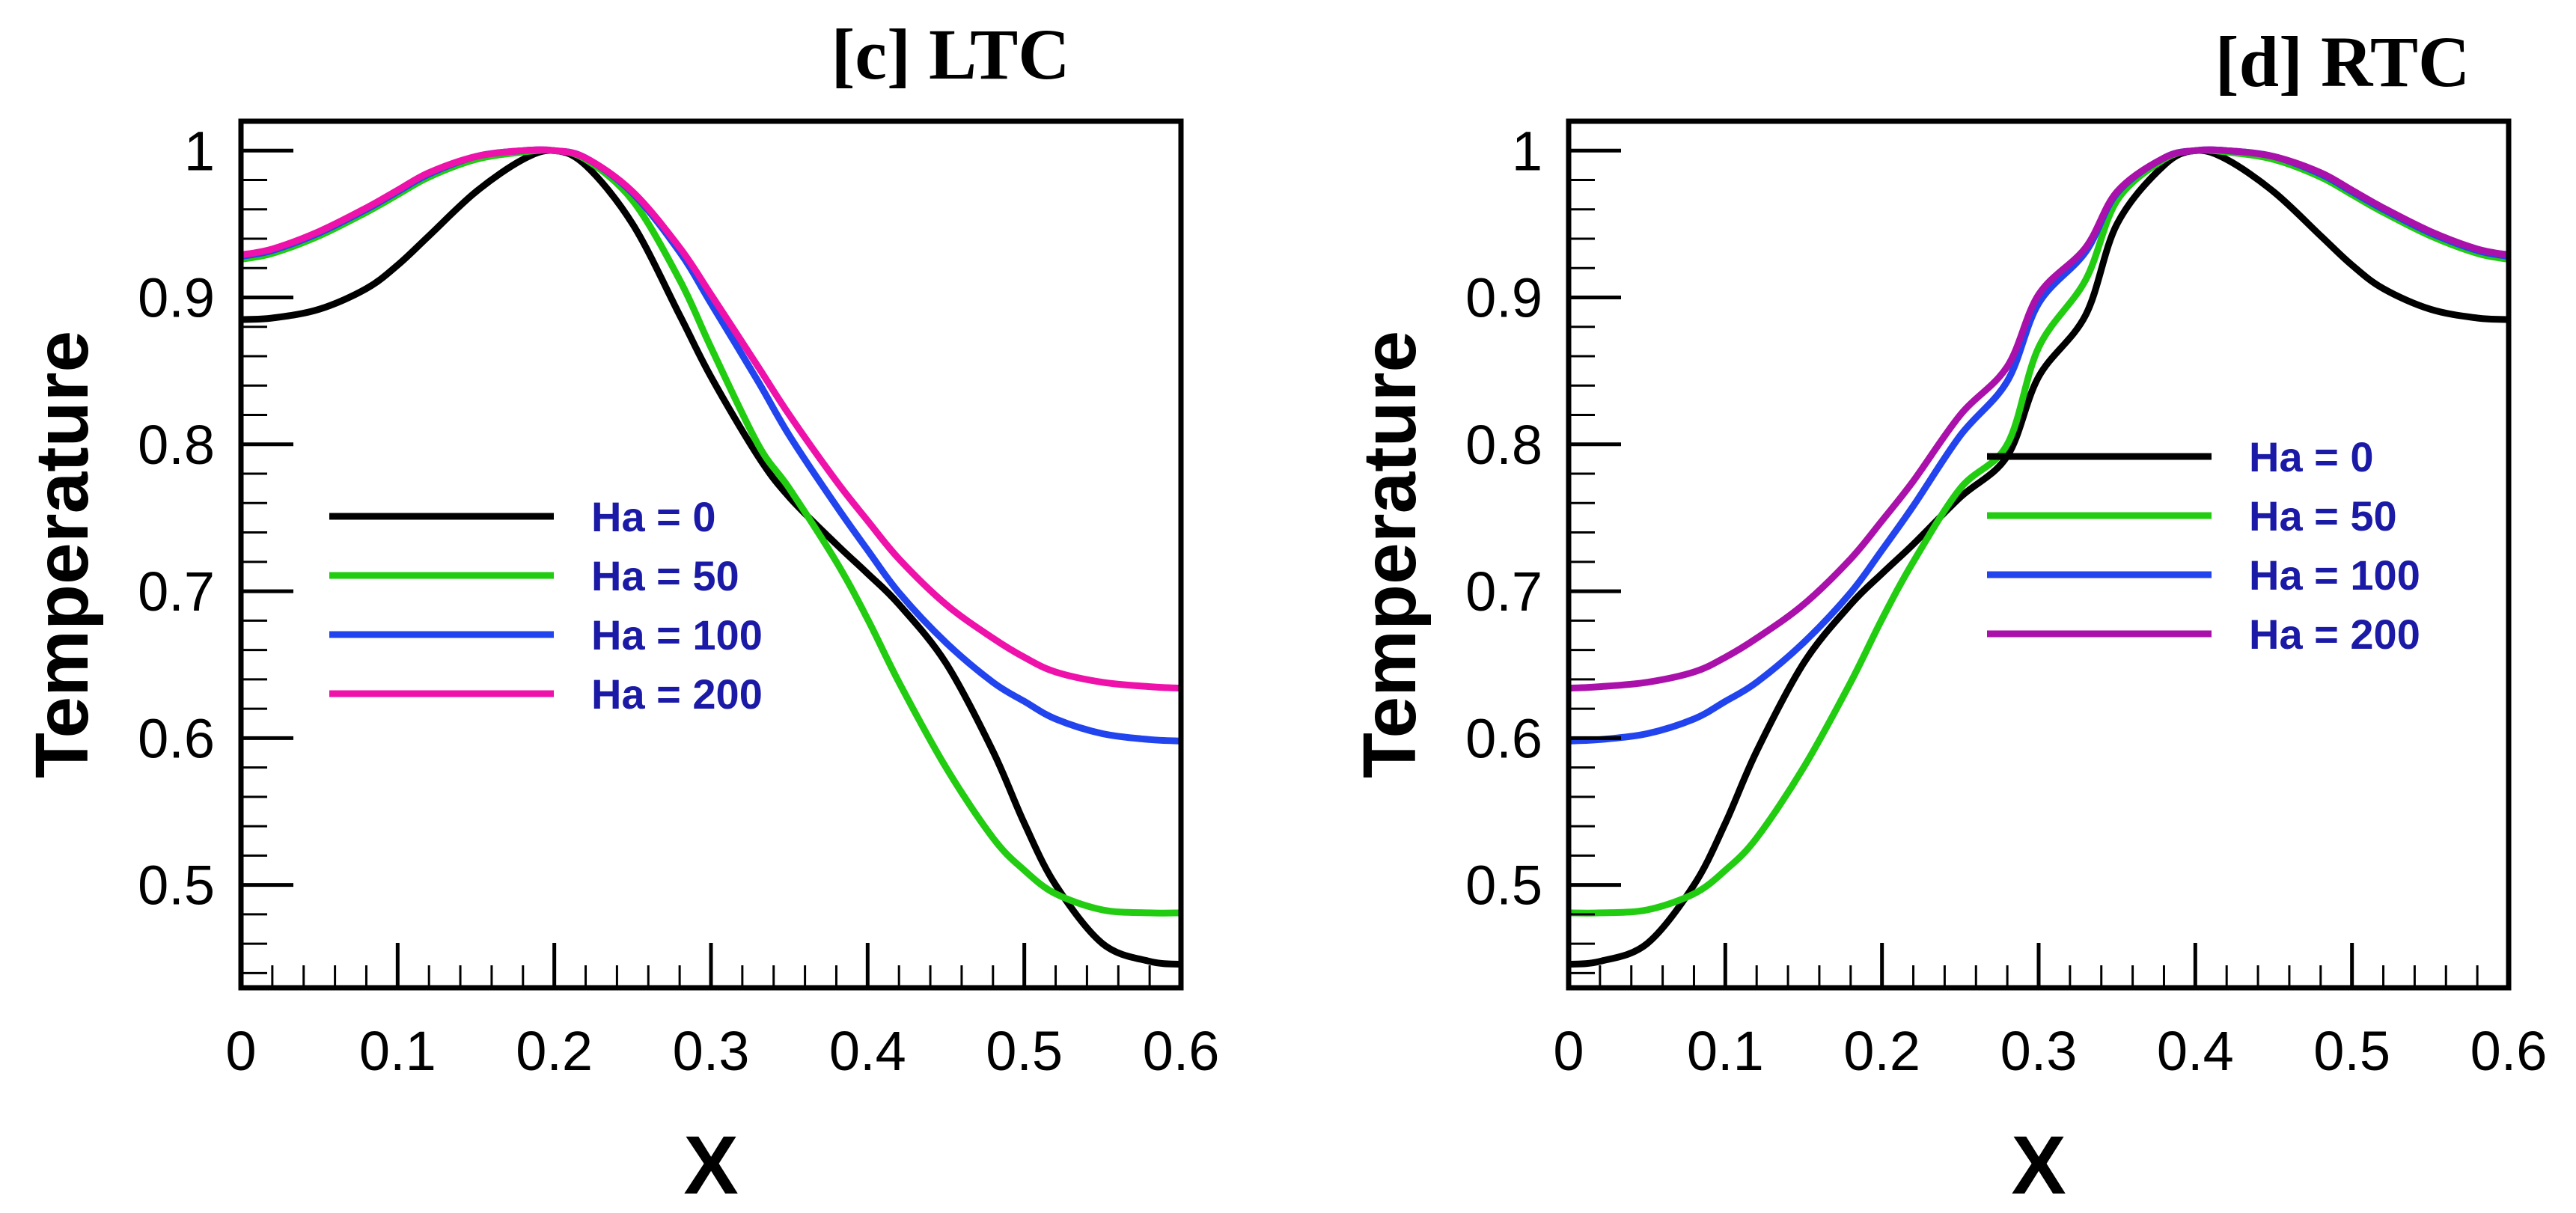 Image resolution: width=2576 pixels, height=1213 pixels. What do you see at coordinates (2038, 1165) in the screenshot?
I see `x-axis-label-rtc: X` at bounding box center [2038, 1165].